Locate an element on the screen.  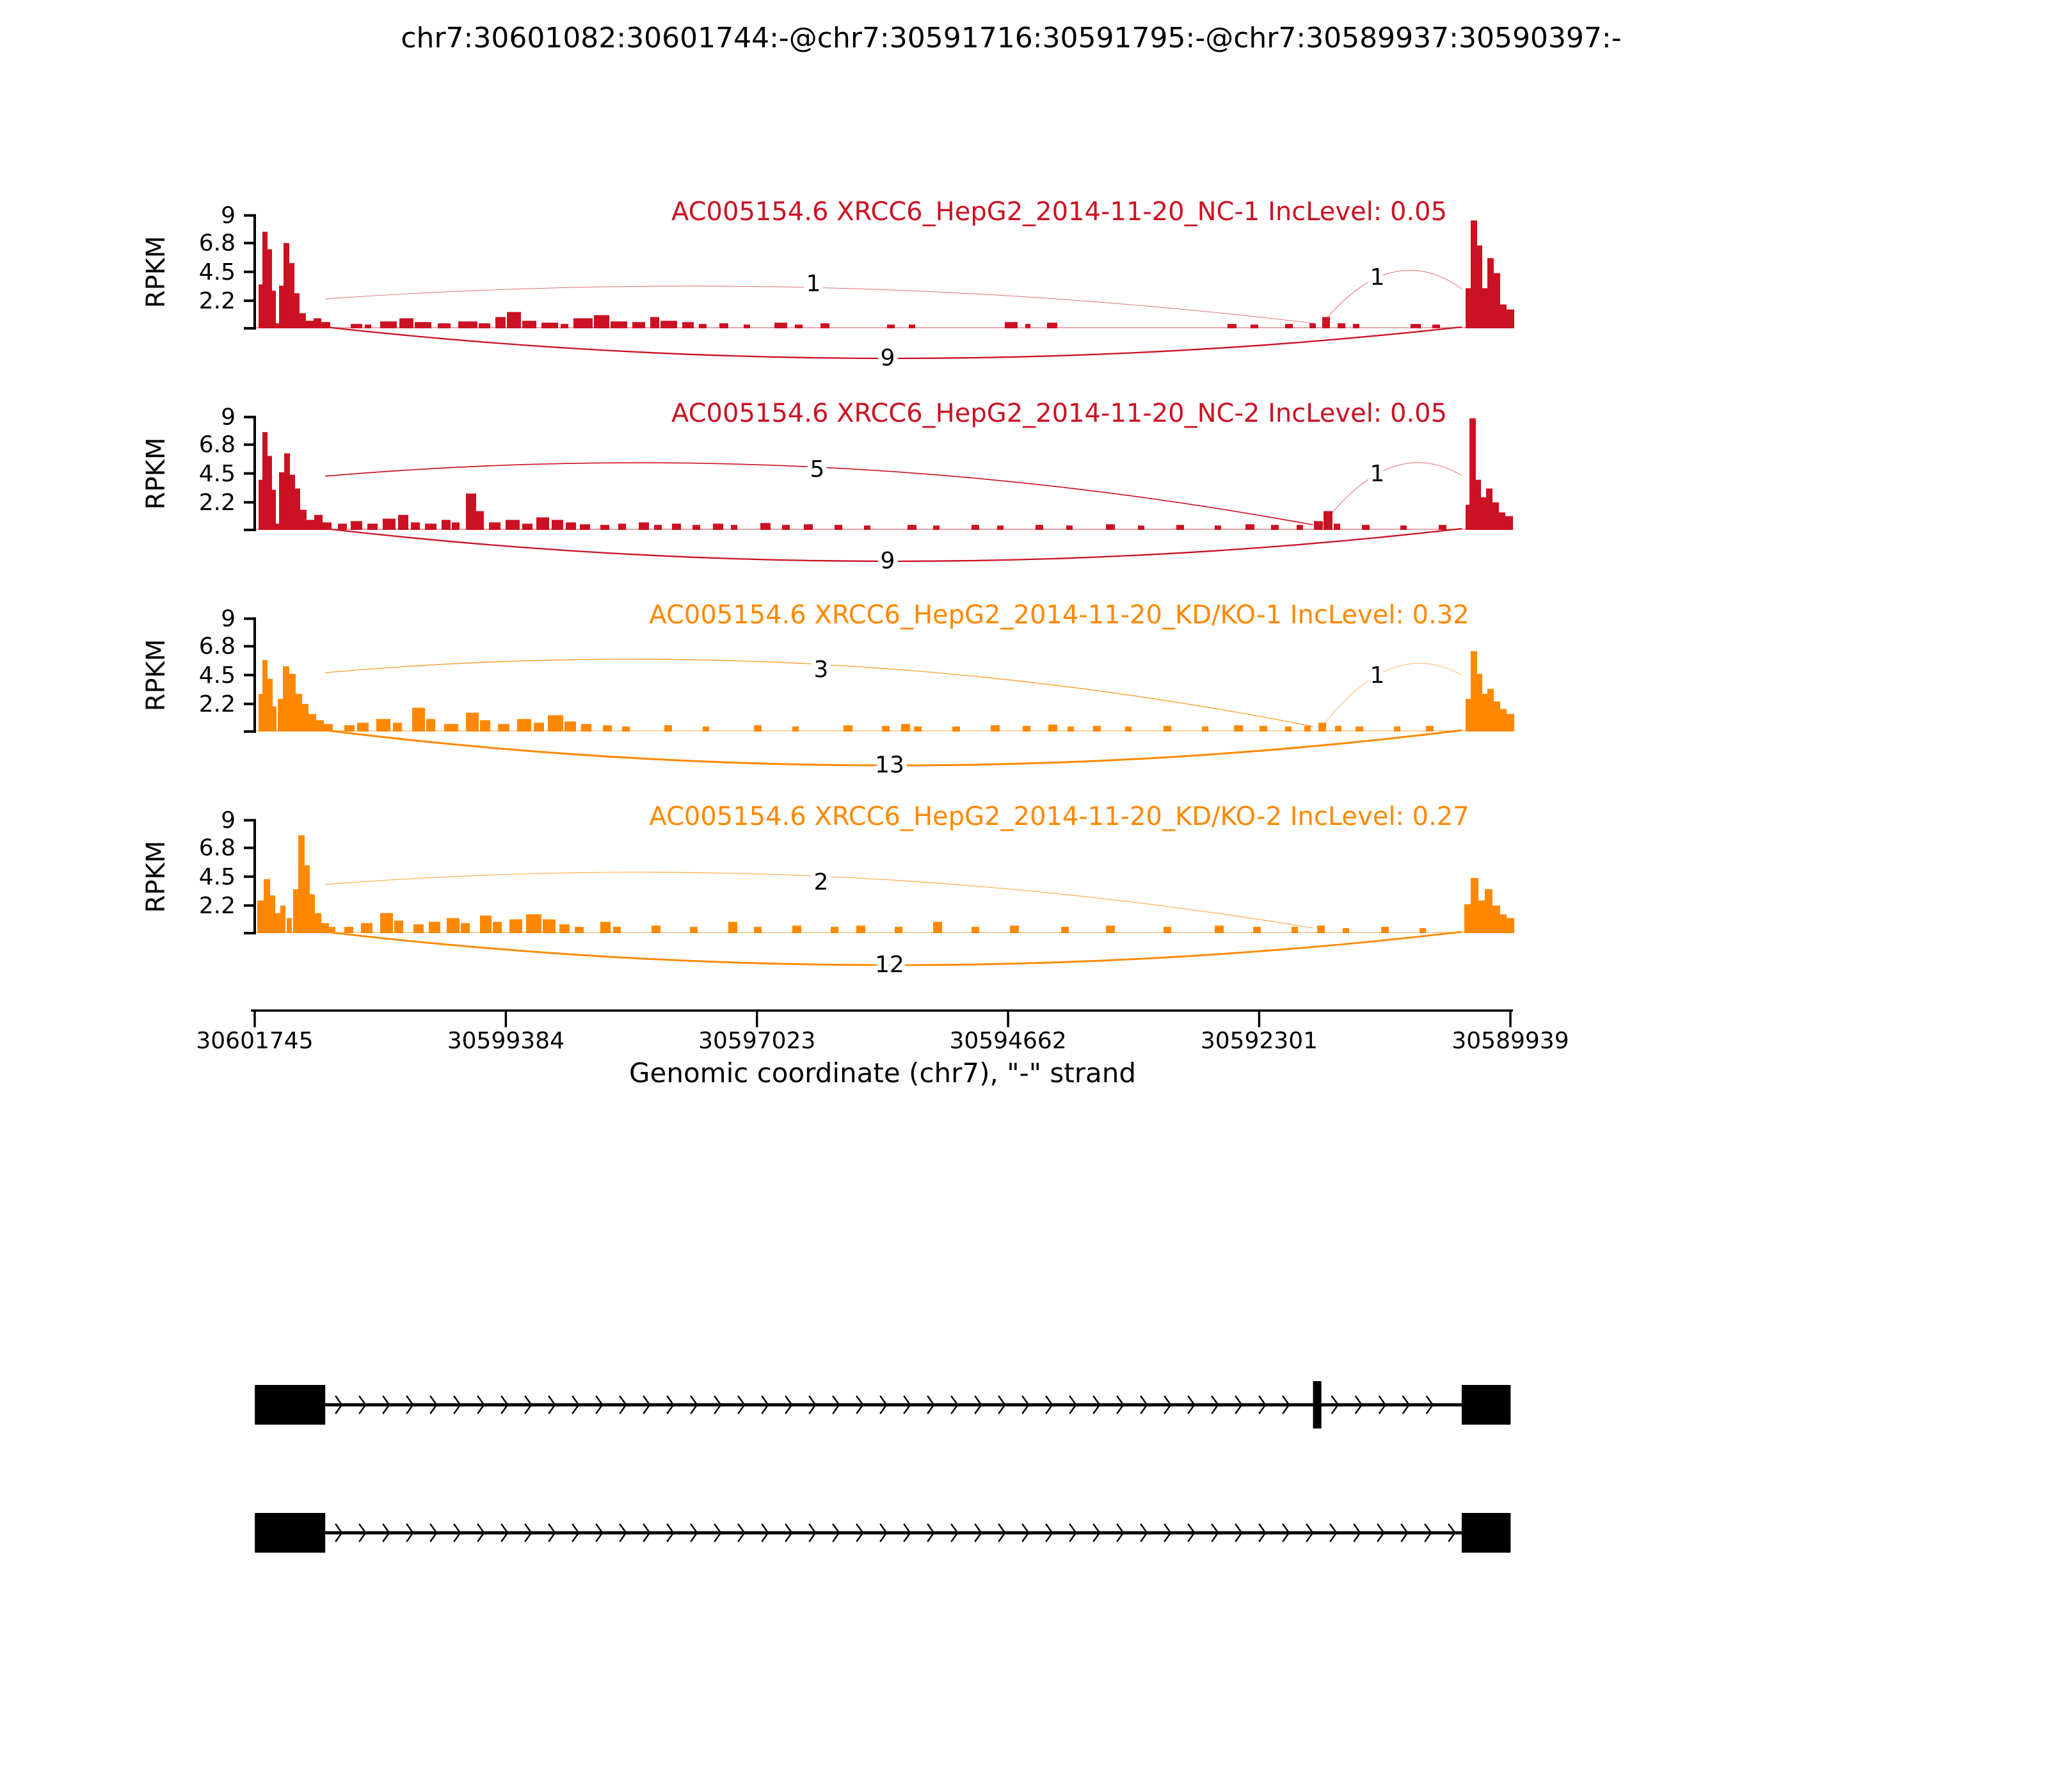
junction-count-label: 2 is located at coordinates (821, 882).